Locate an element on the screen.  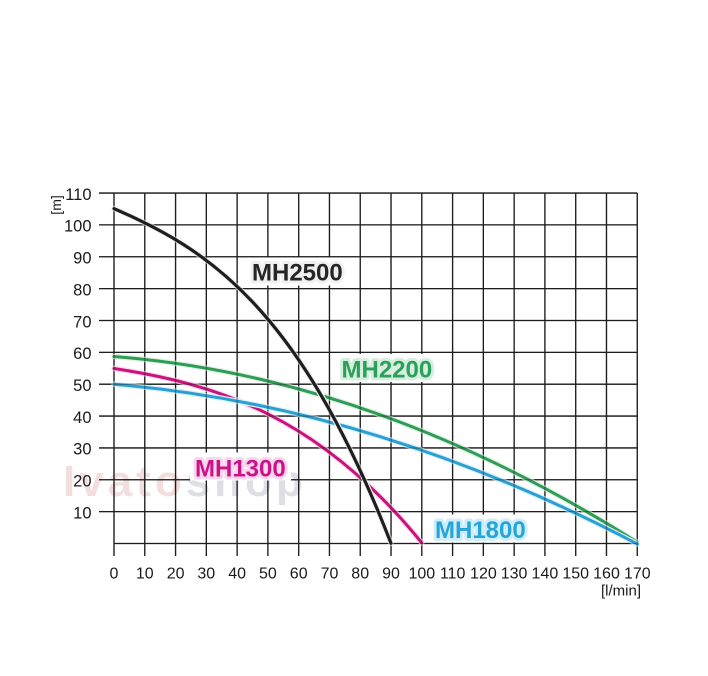
svg-text: 120 is located at coordinates (483, 574).